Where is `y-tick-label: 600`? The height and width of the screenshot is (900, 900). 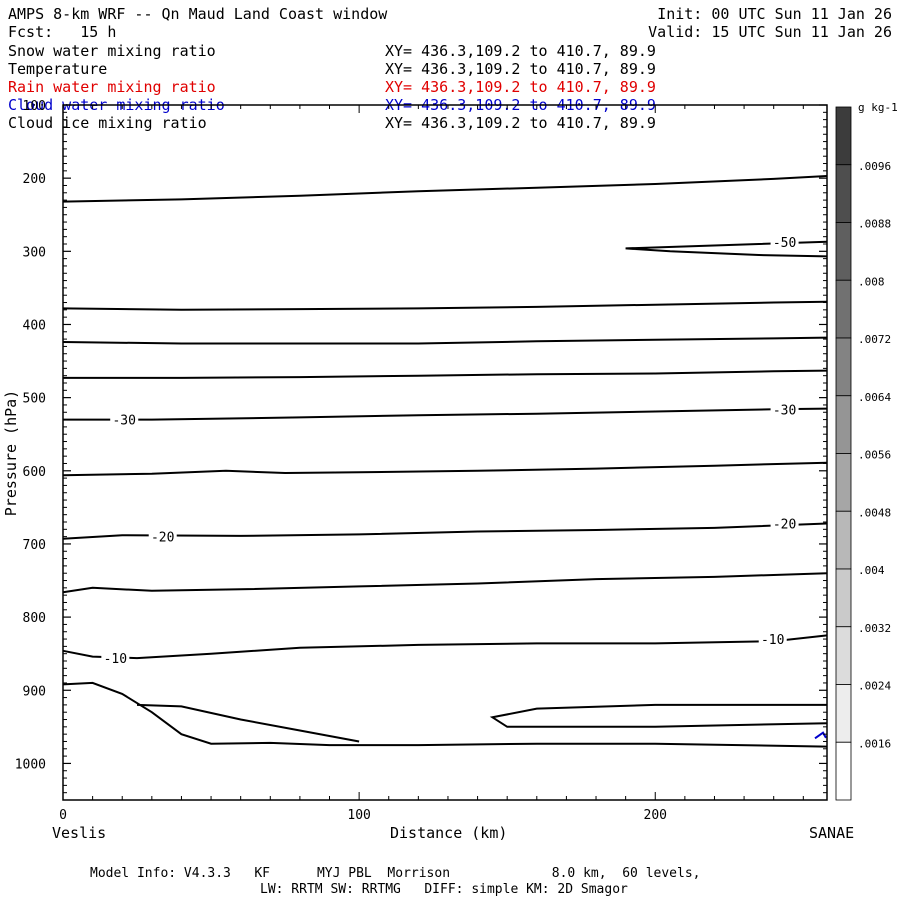 y-tick-label: 600 is located at coordinates (34, 472).